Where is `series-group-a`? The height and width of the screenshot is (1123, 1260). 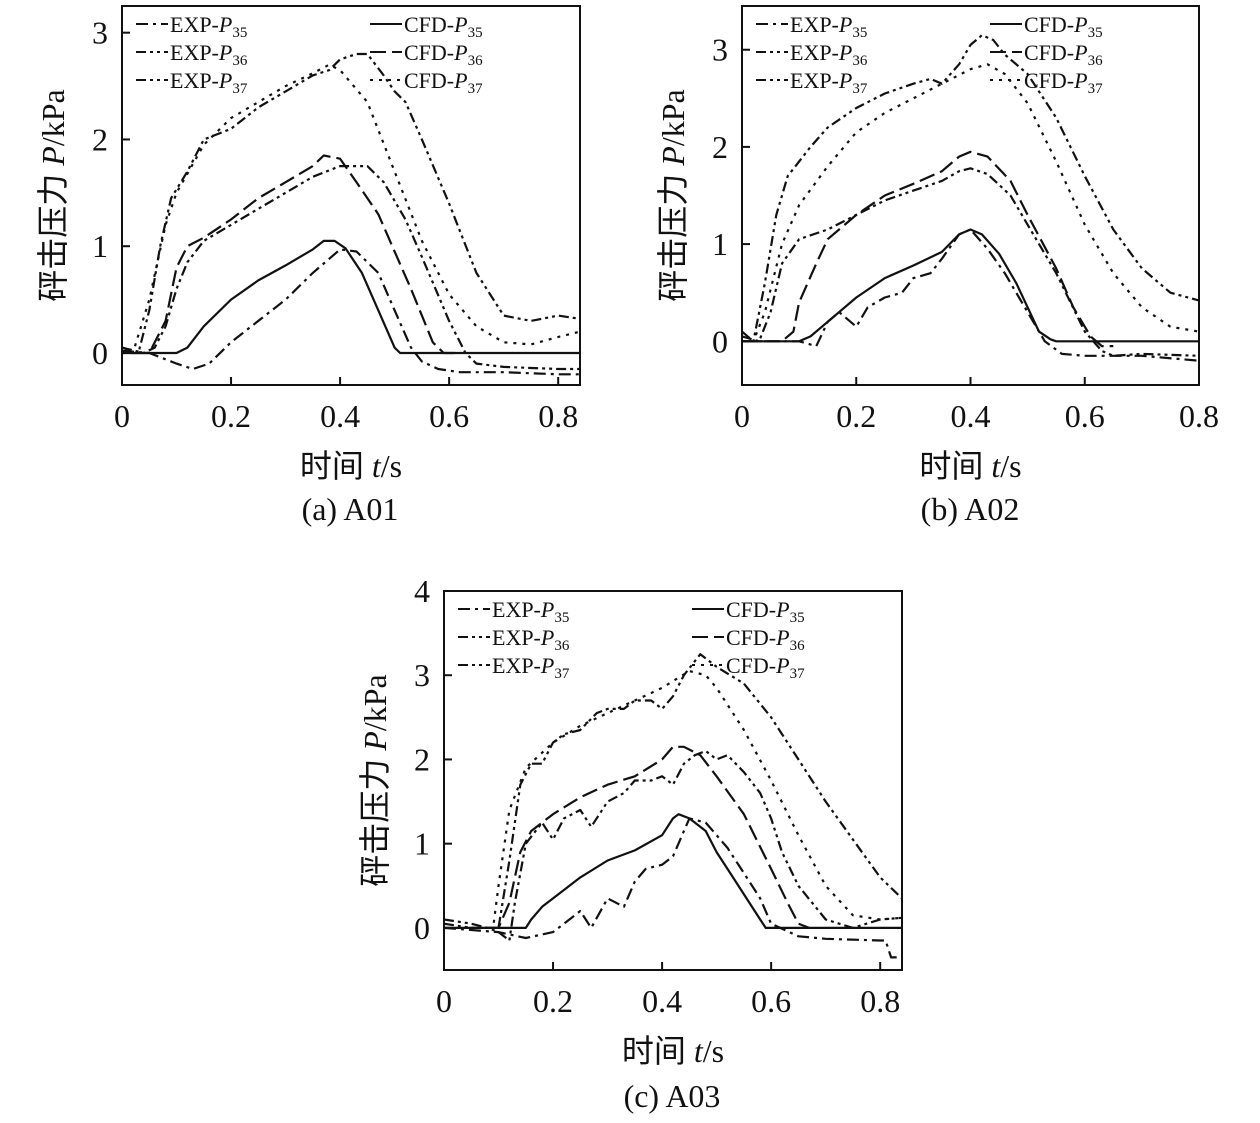 series-group-a is located at coordinates (351, 214).